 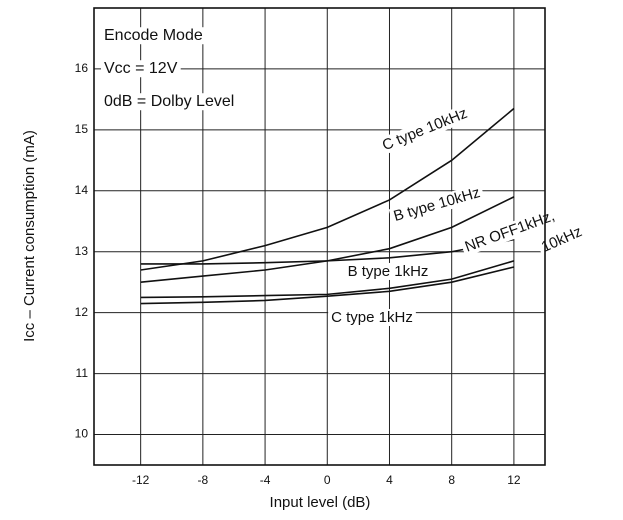 I want to click on curve-label: C type 1kHz, so click(x=372, y=317).